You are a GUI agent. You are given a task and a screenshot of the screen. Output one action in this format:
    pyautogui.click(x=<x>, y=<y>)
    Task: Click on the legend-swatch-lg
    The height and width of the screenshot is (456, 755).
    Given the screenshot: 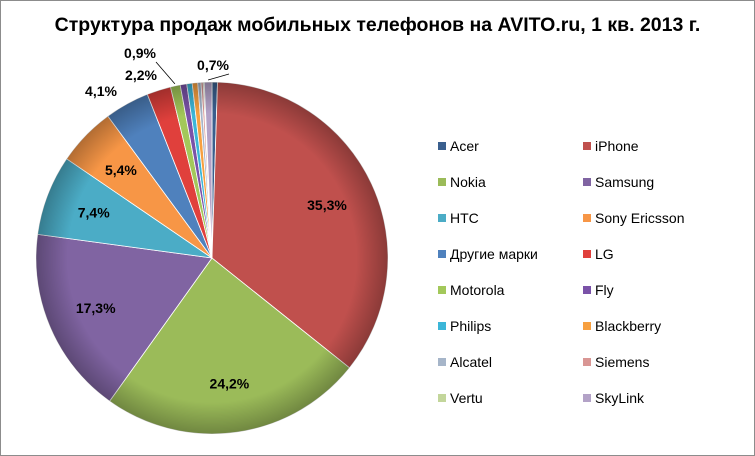 What is the action you would take?
    pyautogui.click(x=587, y=254)
    